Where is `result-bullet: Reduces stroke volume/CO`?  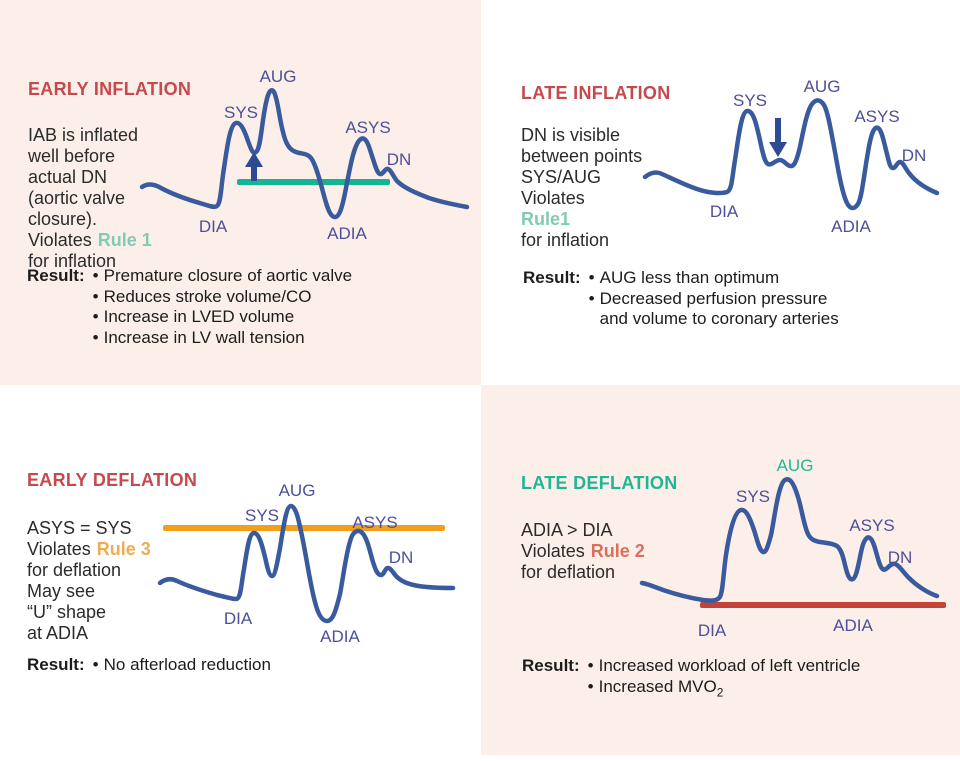
result-bullet: Reduces stroke volume/CO is located at coordinates (222, 297).